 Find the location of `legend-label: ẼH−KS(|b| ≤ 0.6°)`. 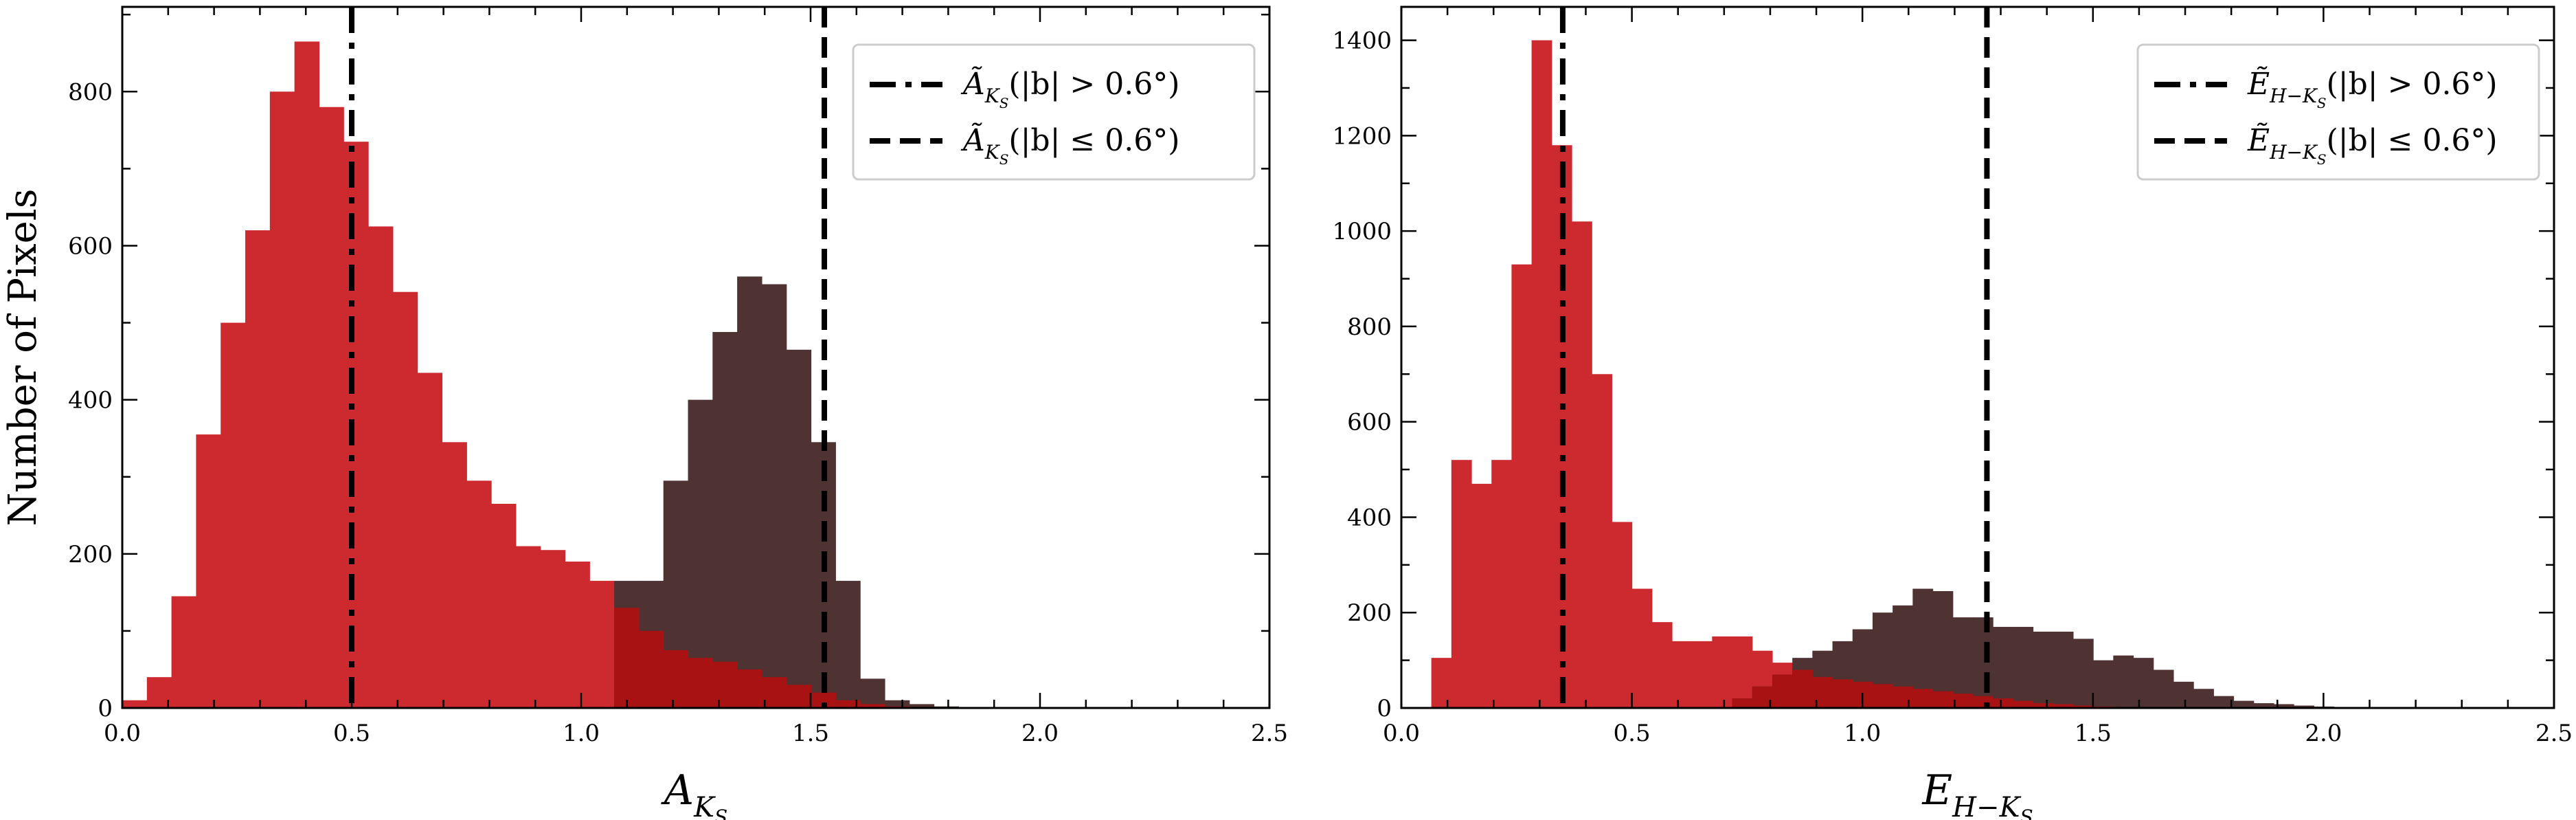

legend-label: ẼH−KS(|b| ≤ 0.6°) is located at coordinates (2372, 145).